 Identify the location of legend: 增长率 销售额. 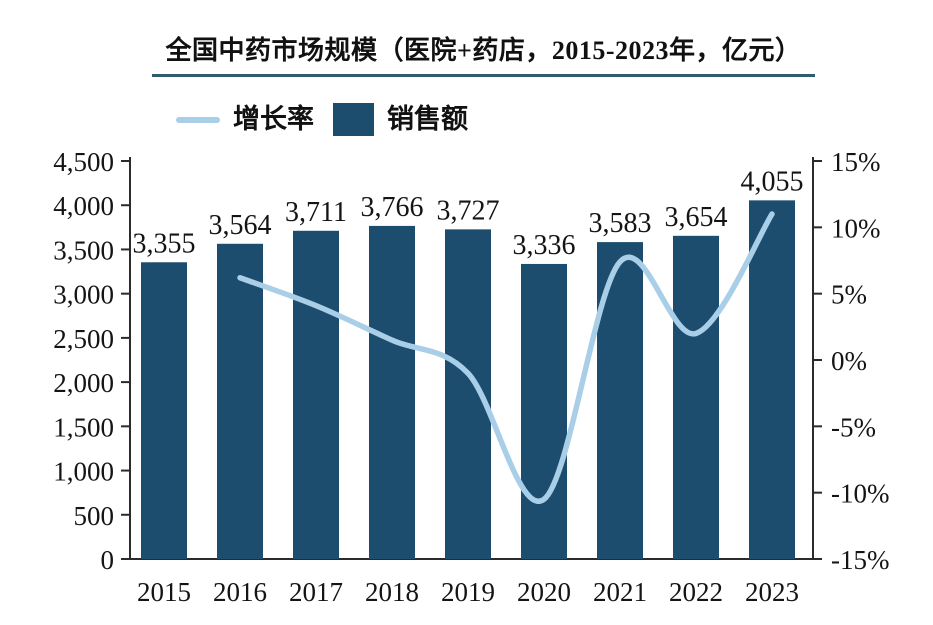
(322, 119).